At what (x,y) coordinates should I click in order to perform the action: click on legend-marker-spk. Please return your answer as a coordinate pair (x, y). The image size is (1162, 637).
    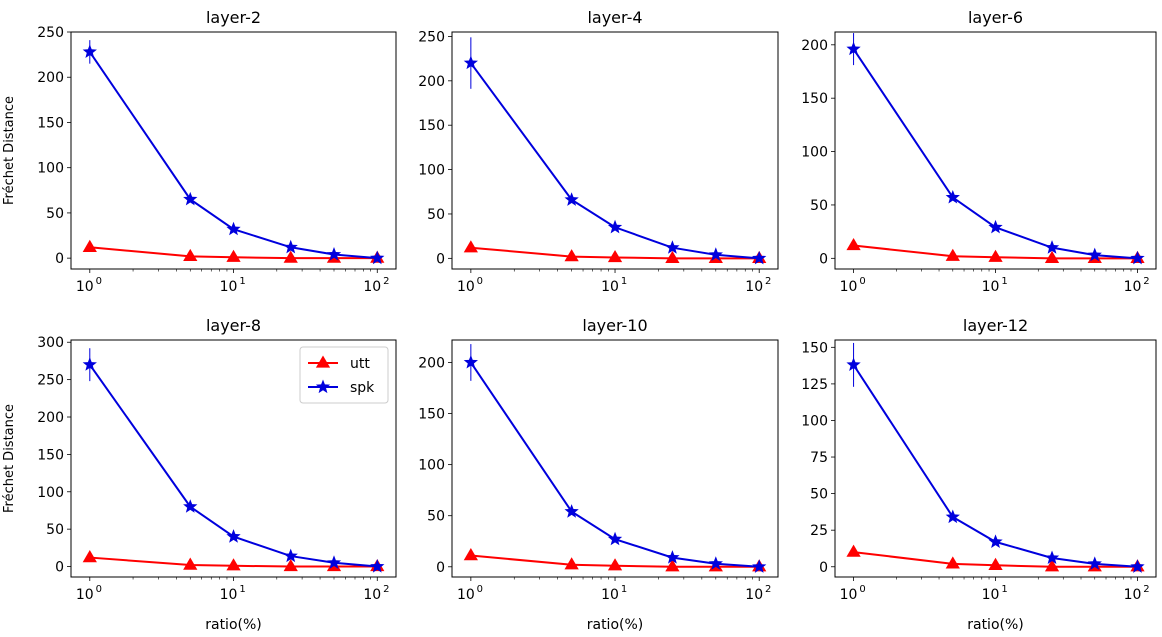
    Looking at the image, I should click on (323, 386).